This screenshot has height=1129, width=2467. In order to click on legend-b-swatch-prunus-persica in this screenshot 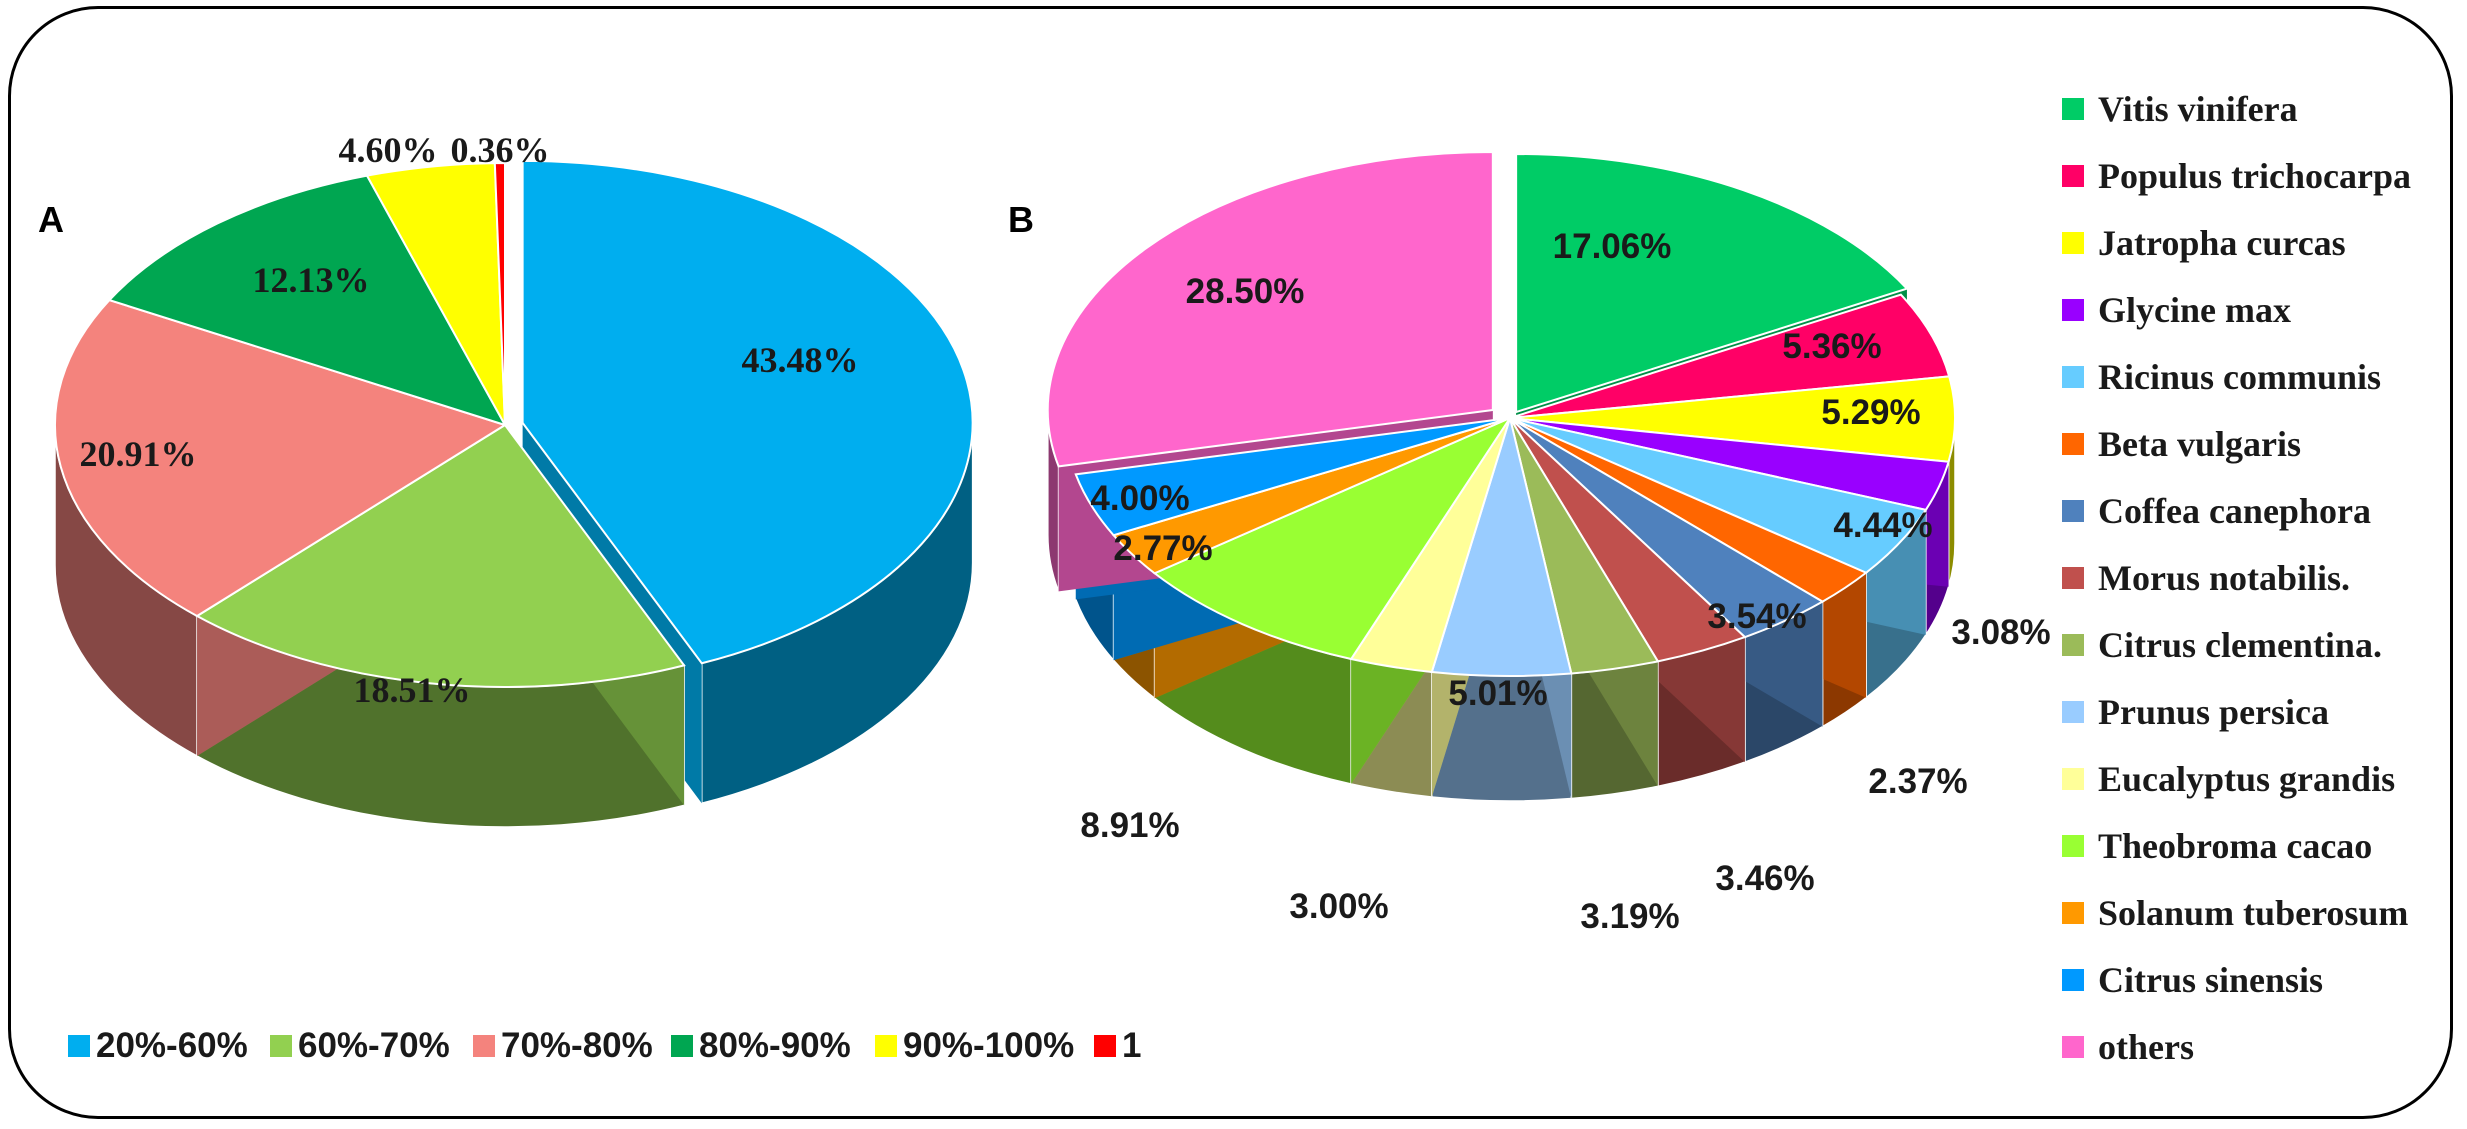, I will do `click(2073, 712)`.